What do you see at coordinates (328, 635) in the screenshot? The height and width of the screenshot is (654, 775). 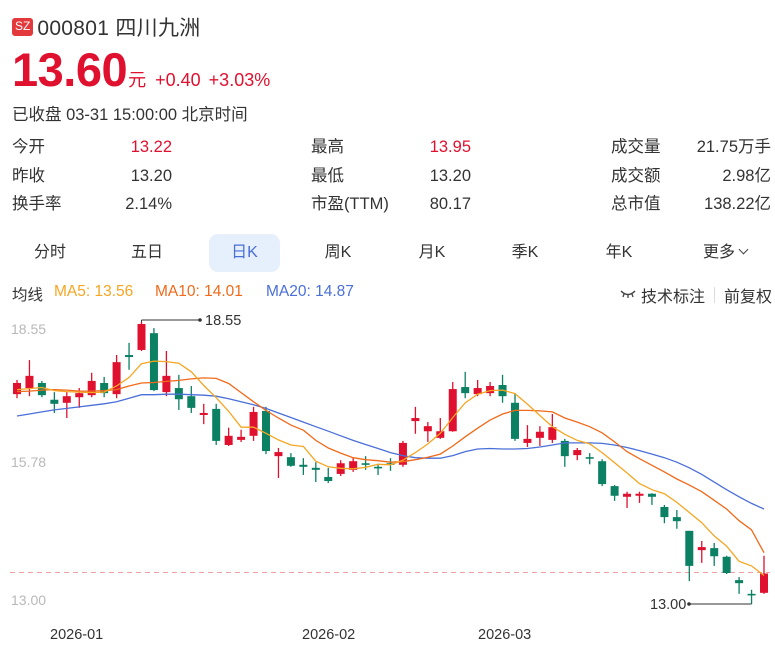 I see `svg-text: 2026-02` at bounding box center [328, 635].